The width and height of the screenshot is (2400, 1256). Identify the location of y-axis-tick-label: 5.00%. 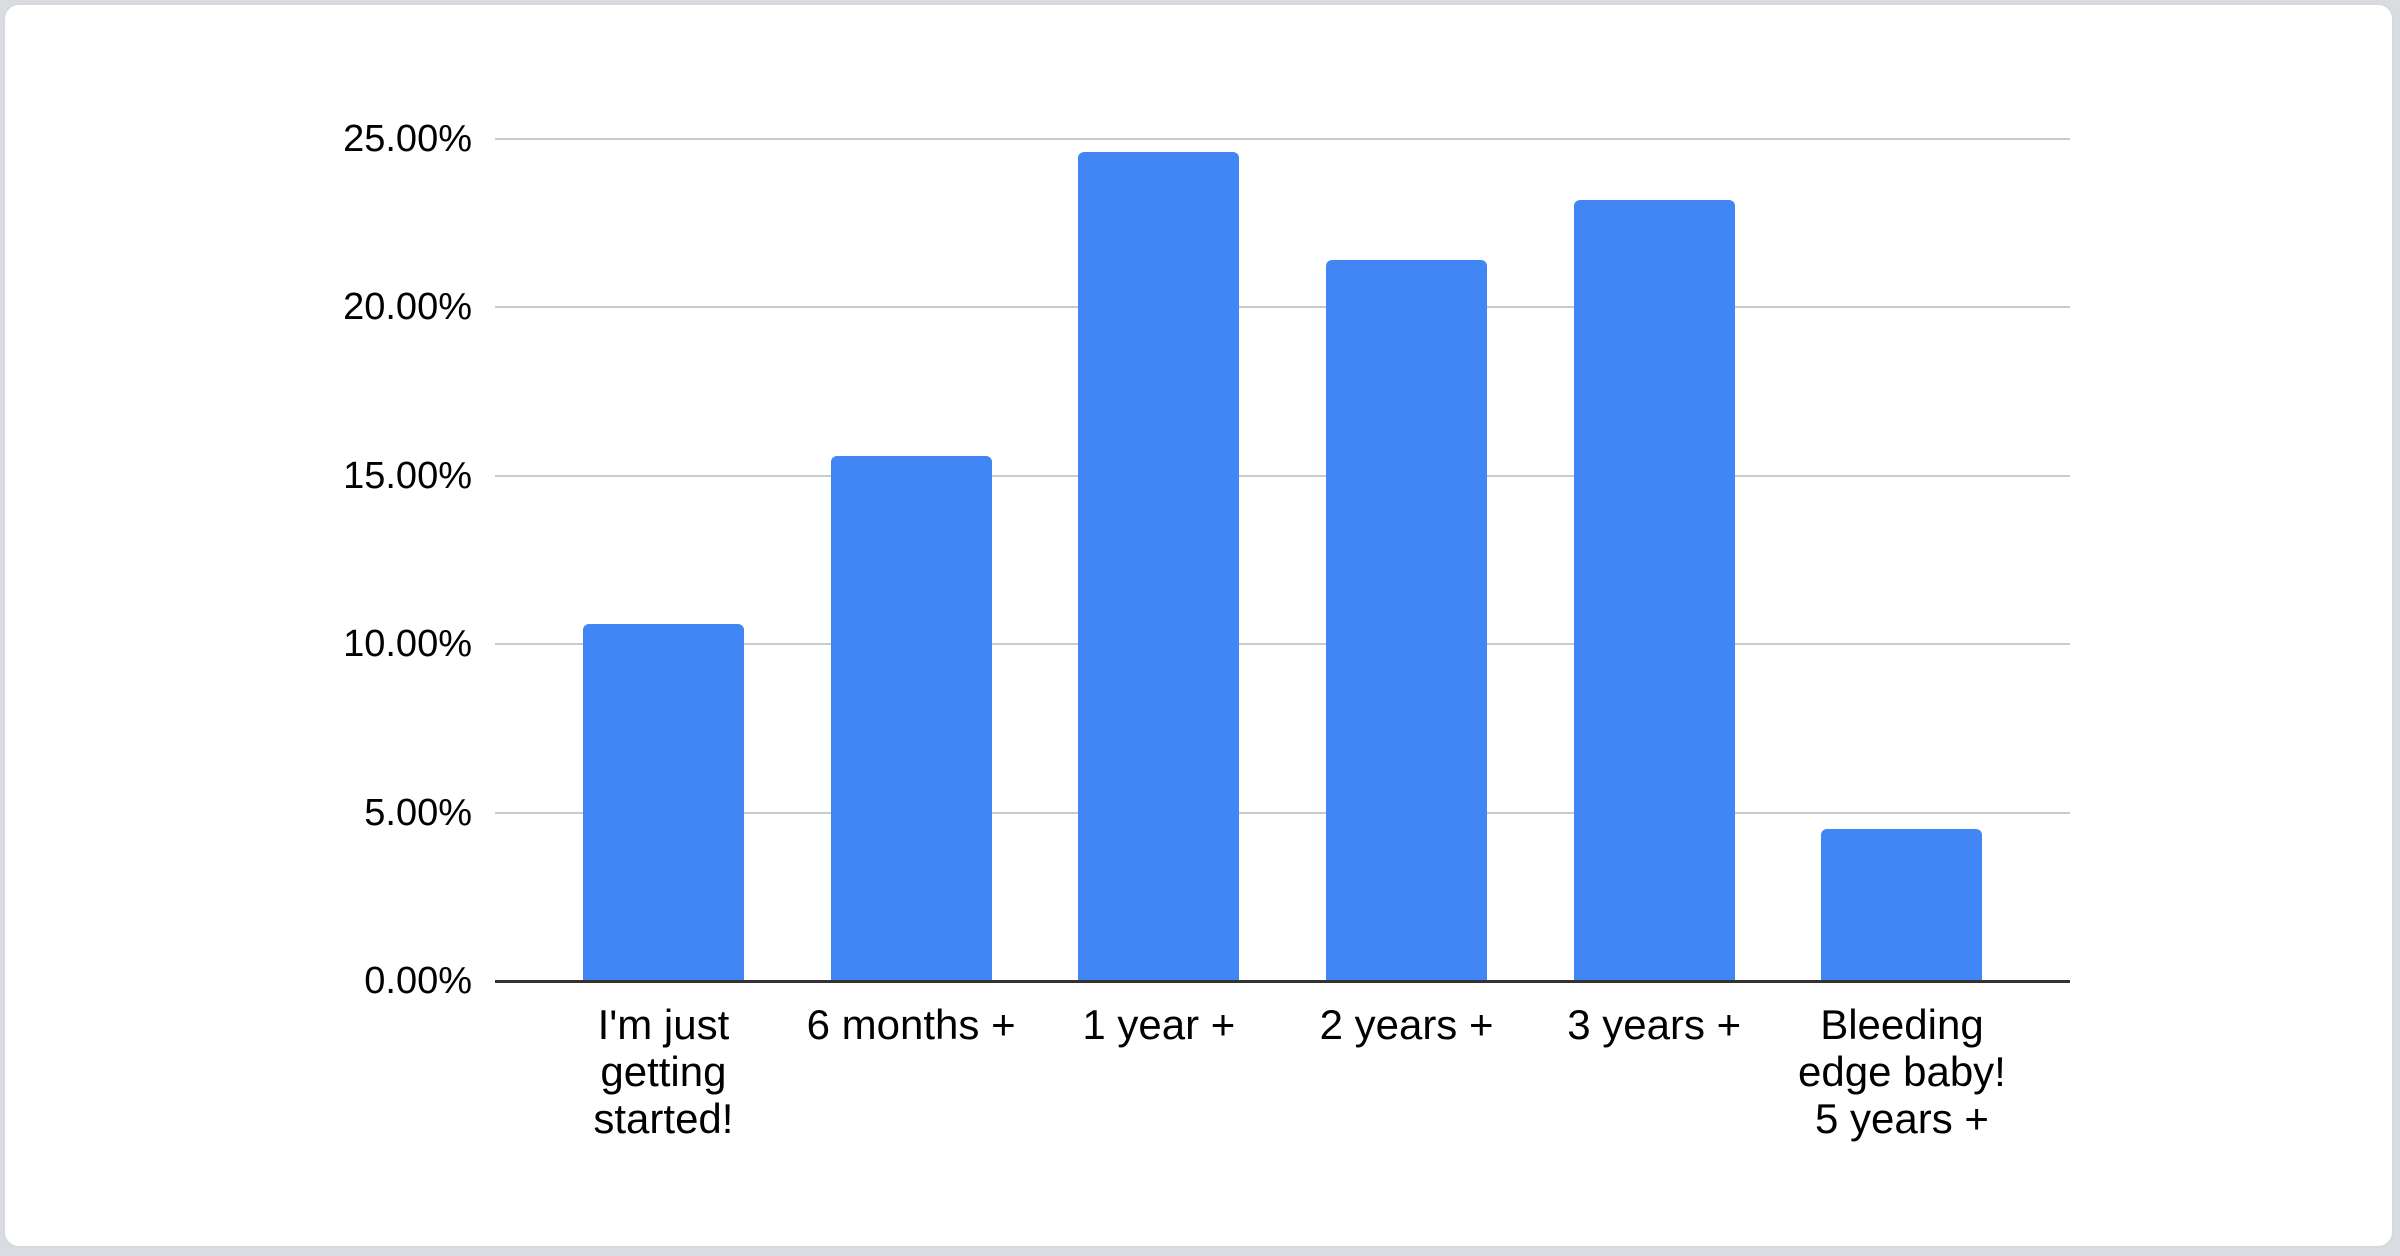
(418, 812).